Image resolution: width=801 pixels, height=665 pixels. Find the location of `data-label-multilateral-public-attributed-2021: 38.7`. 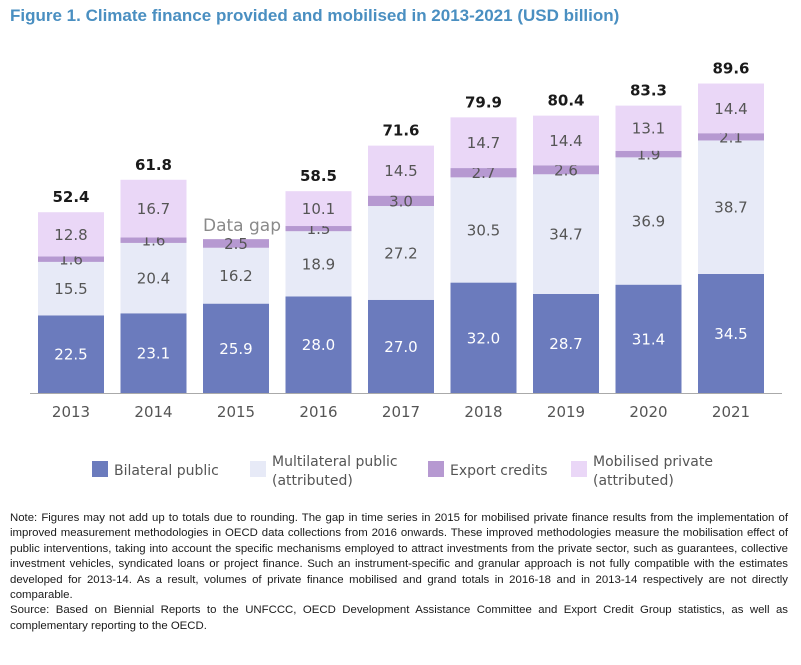

data-label-multilateral-public-attributed-2021: 38.7 is located at coordinates (730, 208).